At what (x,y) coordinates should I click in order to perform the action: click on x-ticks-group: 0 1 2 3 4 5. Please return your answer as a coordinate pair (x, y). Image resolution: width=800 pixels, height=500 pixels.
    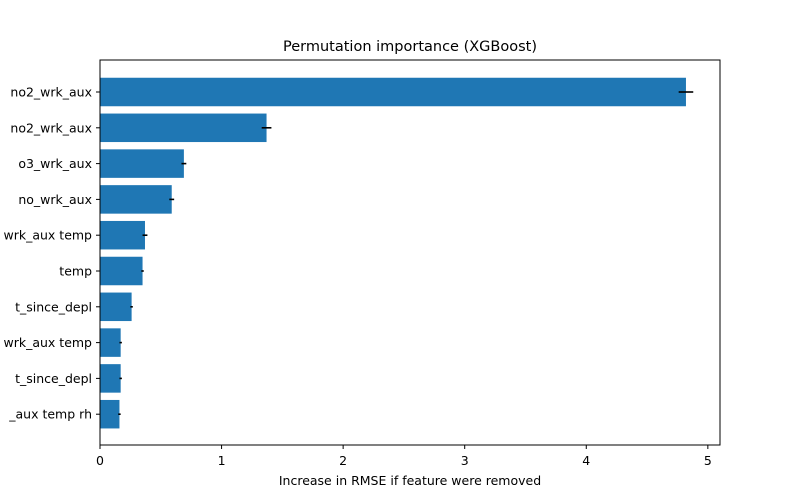
    Looking at the image, I should click on (404, 456).